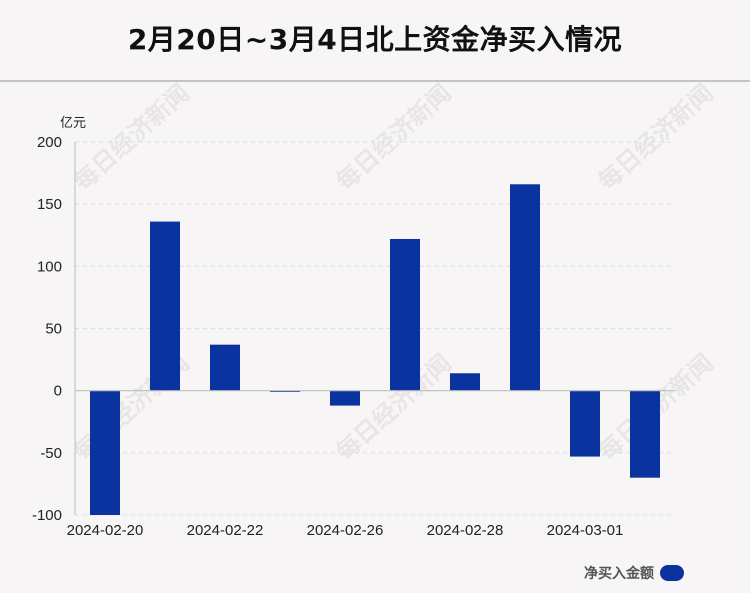 The image size is (750, 593). I want to click on y-tick-label: 150, so click(49, 204).